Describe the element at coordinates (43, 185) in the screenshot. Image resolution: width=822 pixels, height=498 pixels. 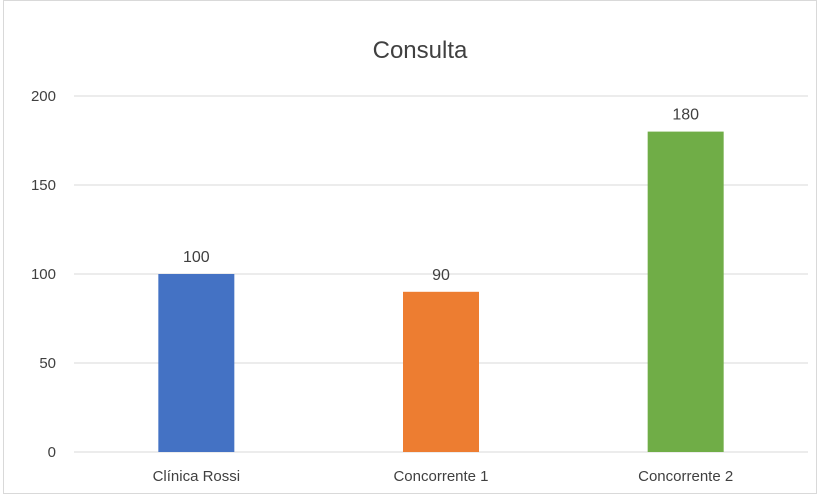
I see `y-tick-label: 150` at that location.